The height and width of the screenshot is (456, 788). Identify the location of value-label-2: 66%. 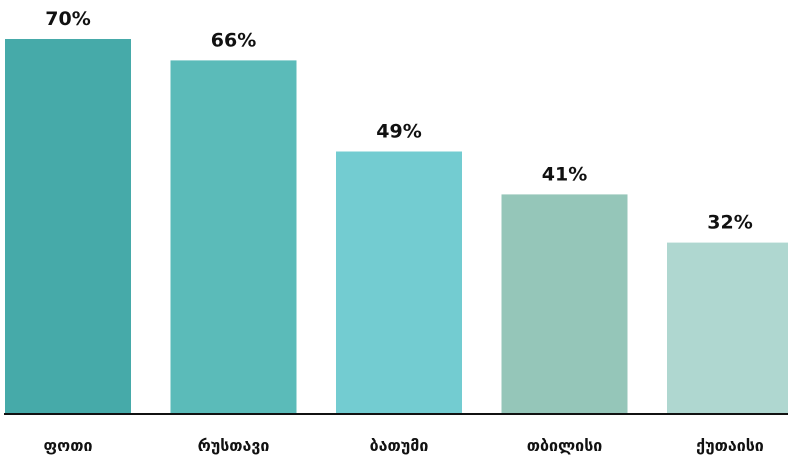
(233, 40).